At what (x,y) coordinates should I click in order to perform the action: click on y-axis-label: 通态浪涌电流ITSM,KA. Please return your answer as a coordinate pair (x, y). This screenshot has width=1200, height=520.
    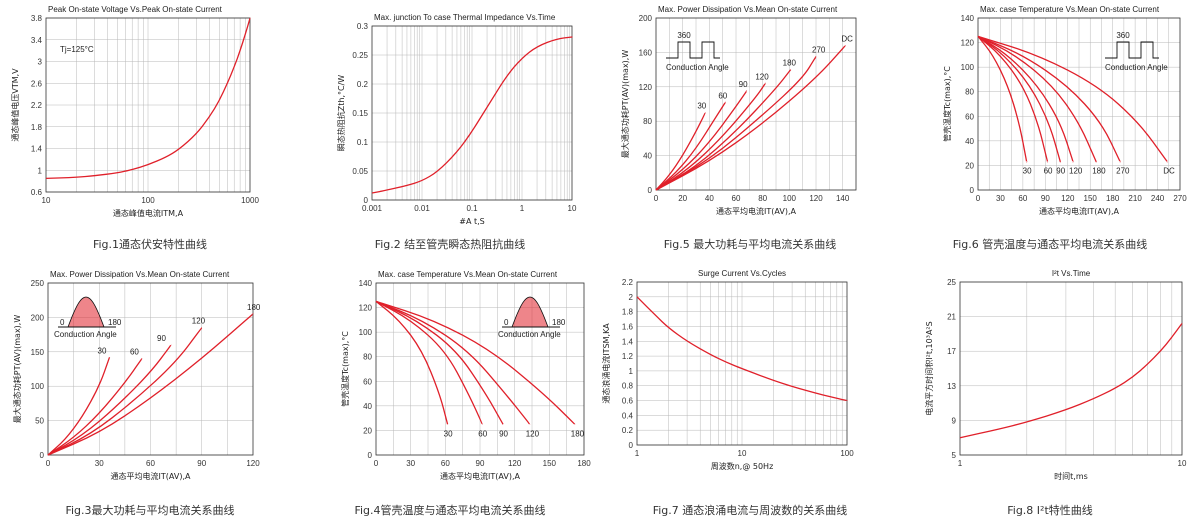
    Looking at the image, I should click on (606, 363).